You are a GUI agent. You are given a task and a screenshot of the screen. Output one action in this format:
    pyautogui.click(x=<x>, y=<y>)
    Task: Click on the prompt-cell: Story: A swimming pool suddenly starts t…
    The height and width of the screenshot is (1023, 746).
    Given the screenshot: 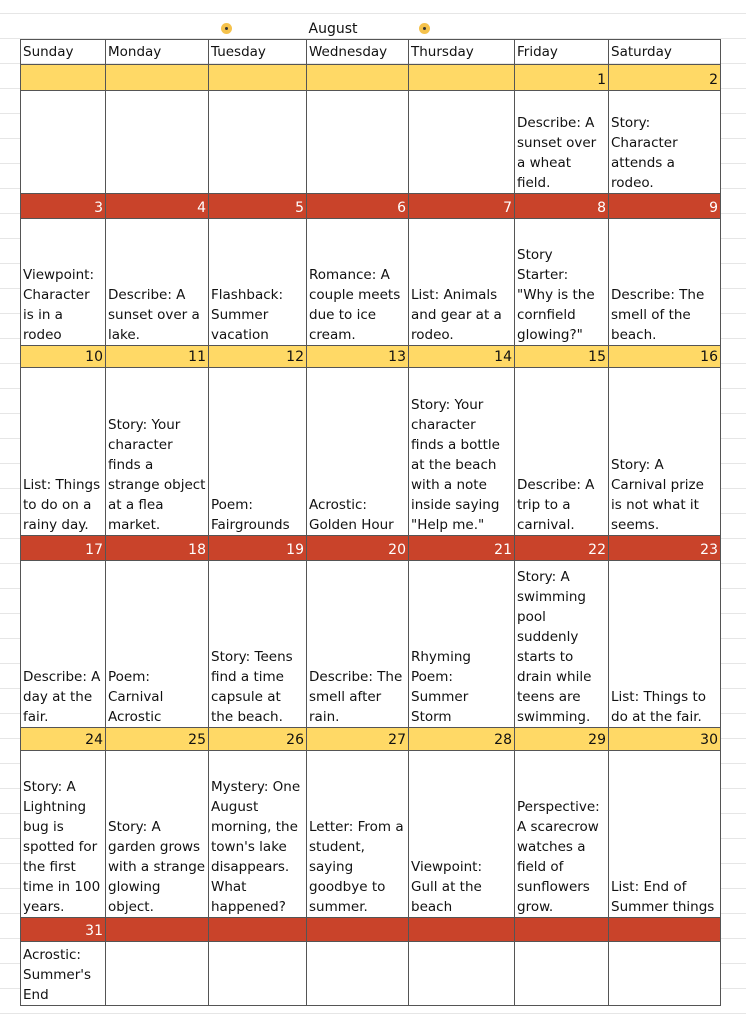 What is the action you would take?
    pyautogui.click(x=561, y=644)
    